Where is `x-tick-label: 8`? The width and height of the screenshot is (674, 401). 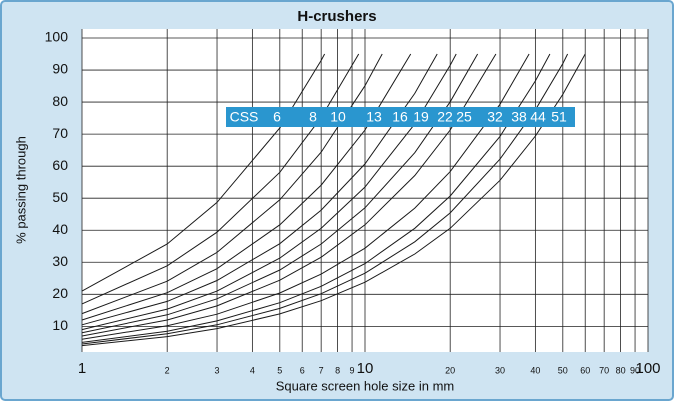
x-tick-label: 8 is located at coordinates (337, 370).